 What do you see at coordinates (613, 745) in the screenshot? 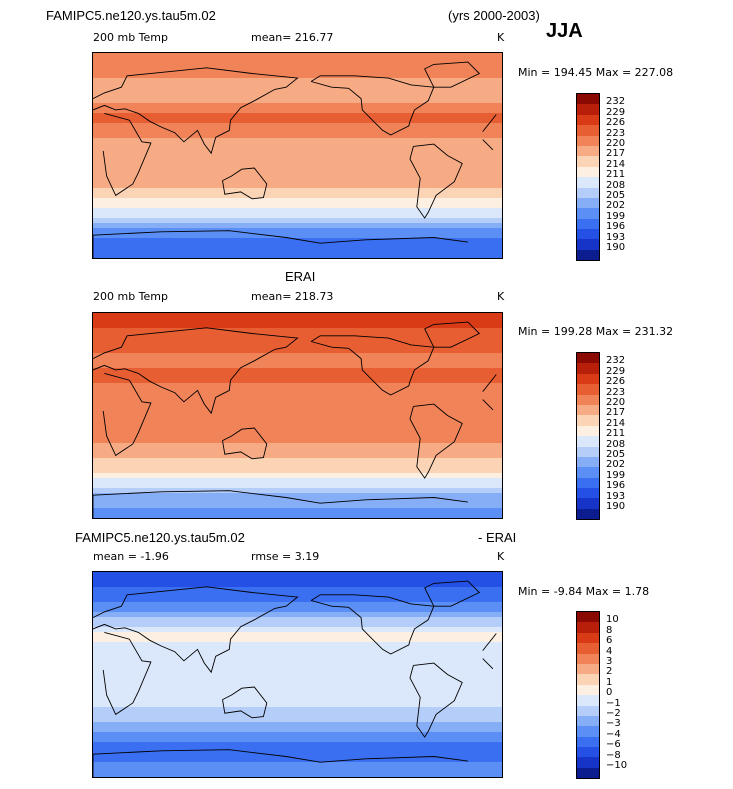
I see `colorbar-tick-label: −6` at bounding box center [613, 745].